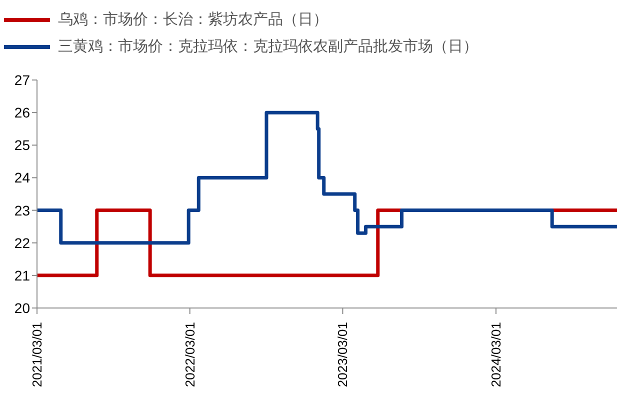 Image resolution: width=617 pixels, height=410 pixels. What do you see at coordinates (37, 355) in the screenshot?
I see `x-tick-label: 2021/03/01` at bounding box center [37, 355].